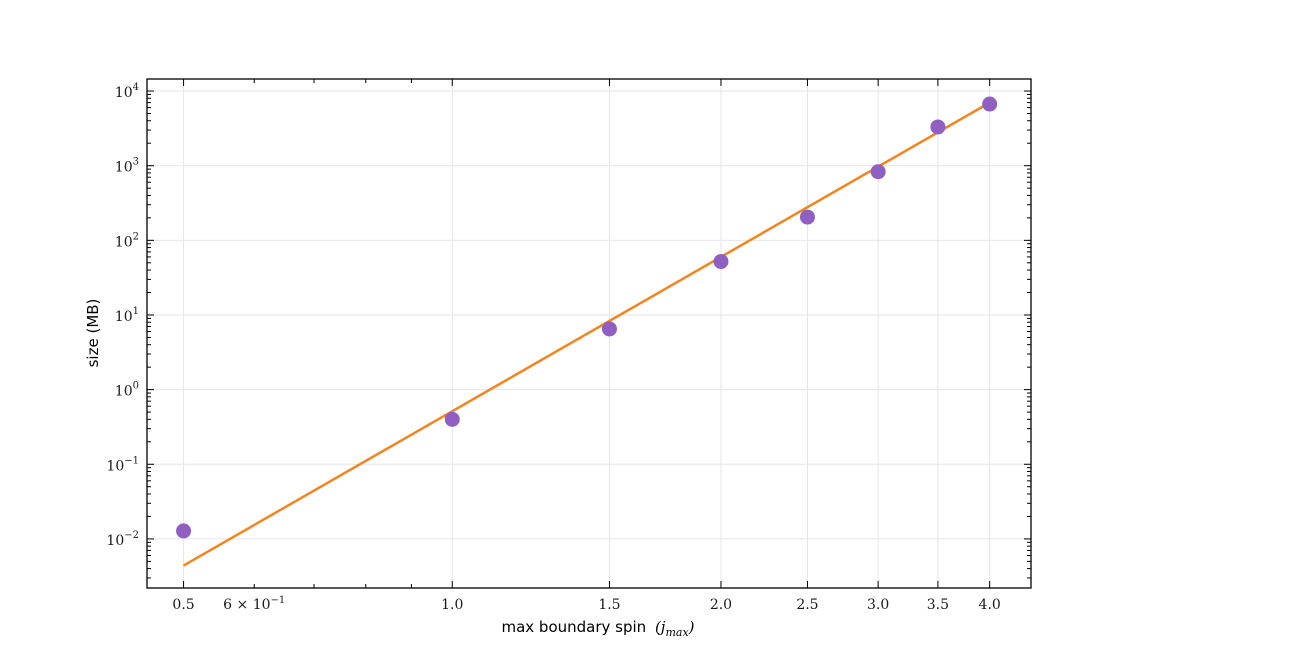 The image size is (1308, 662). What do you see at coordinates (136, 311) in the screenshot?
I see `y-tick-label-exp: 1` at bounding box center [136, 311].